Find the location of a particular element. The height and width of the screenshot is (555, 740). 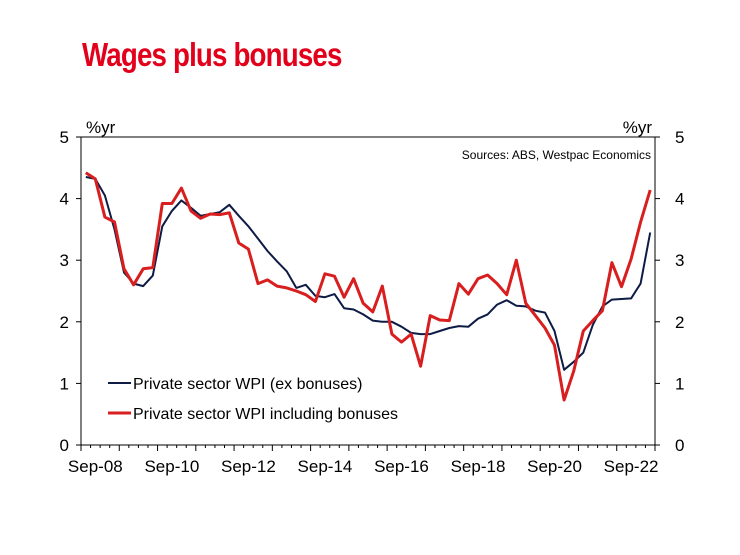

source-note: Sources: ABS, Westpac Economics is located at coordinates (556, 155).